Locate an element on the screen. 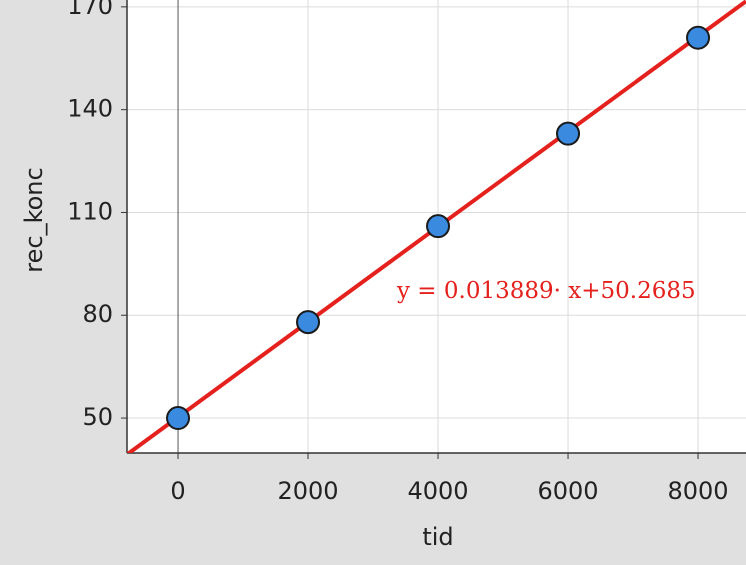 The height and width of the screenshot is (565, 746). x-tick-label: 8000 is located at coordinates (697, 491).